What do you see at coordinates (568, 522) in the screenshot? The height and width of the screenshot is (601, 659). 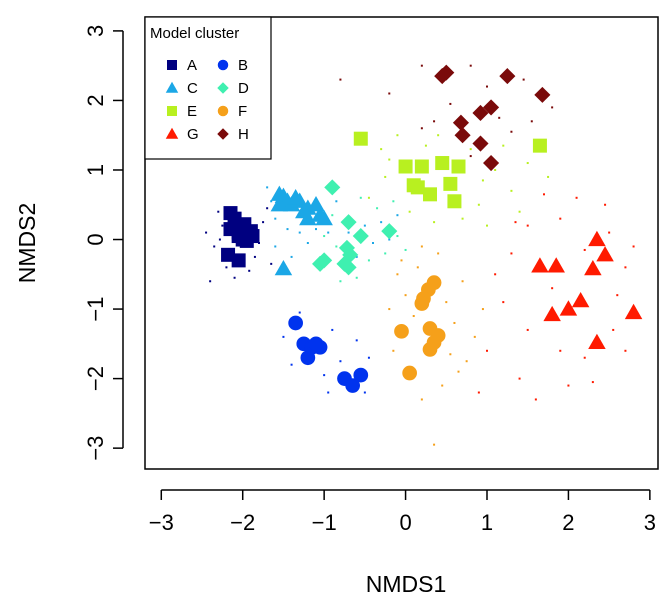 I see `x-tick-label: 2` at bounding box center [568, 522].